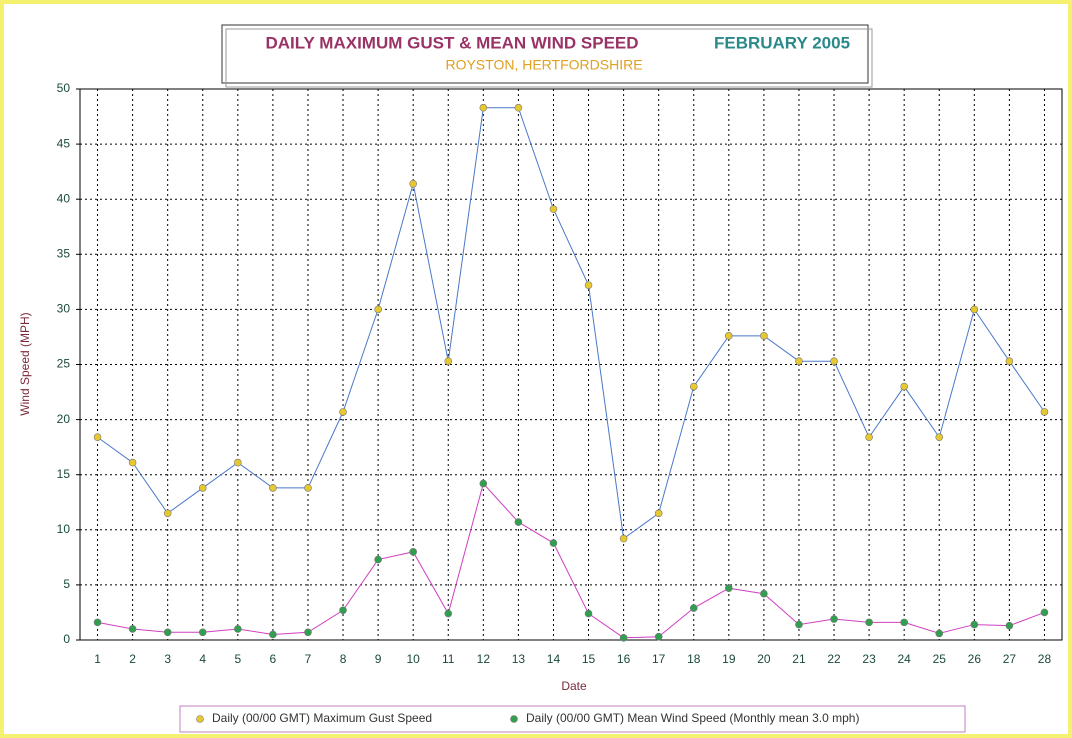 The image size is (1072, 738). What do you see at coordinates (975, 659) in the screenshot?
I see `x-tick-label: 26` at bounding box center [975, 659].